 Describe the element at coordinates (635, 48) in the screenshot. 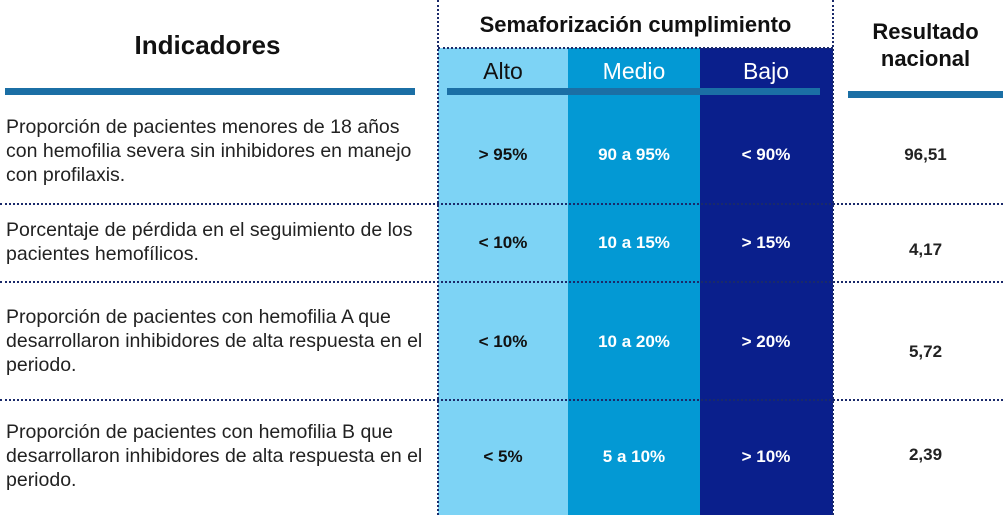

I see `divider-horizontal` at that location.